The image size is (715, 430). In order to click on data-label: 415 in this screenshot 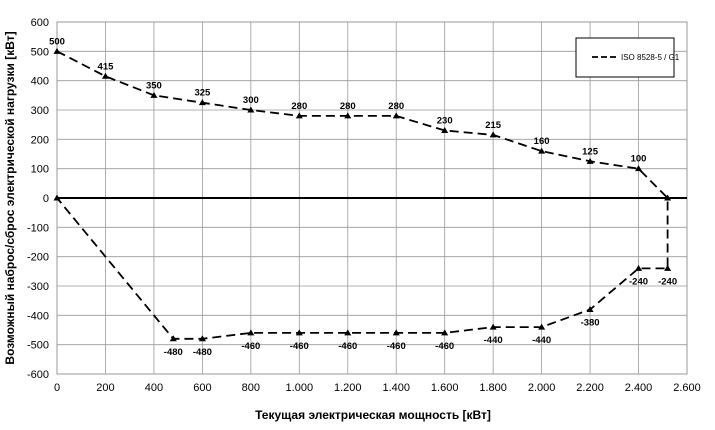, I will do `click(106, 66)`.